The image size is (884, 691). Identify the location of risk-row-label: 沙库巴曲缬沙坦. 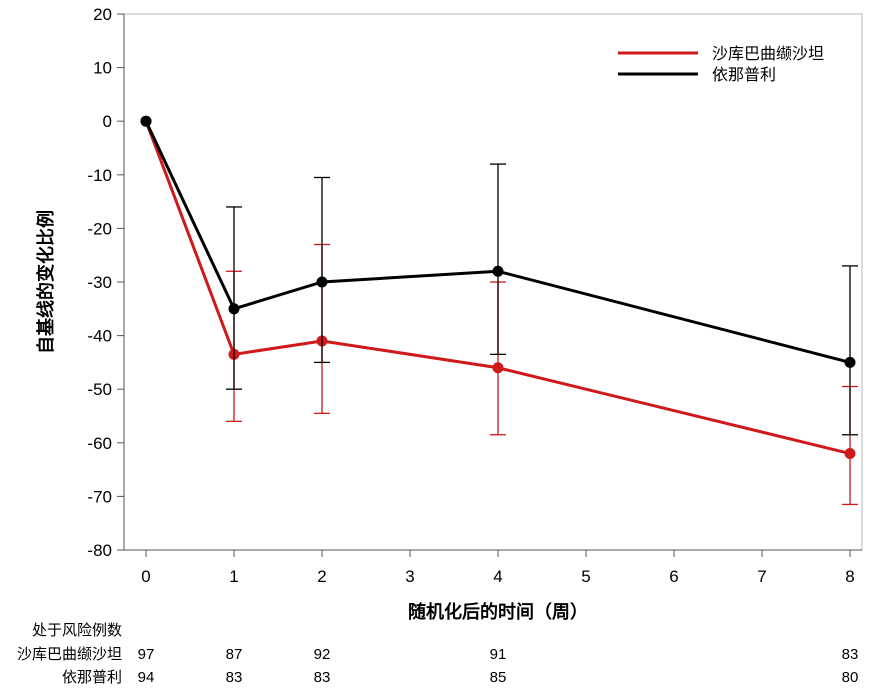
(69, 654).